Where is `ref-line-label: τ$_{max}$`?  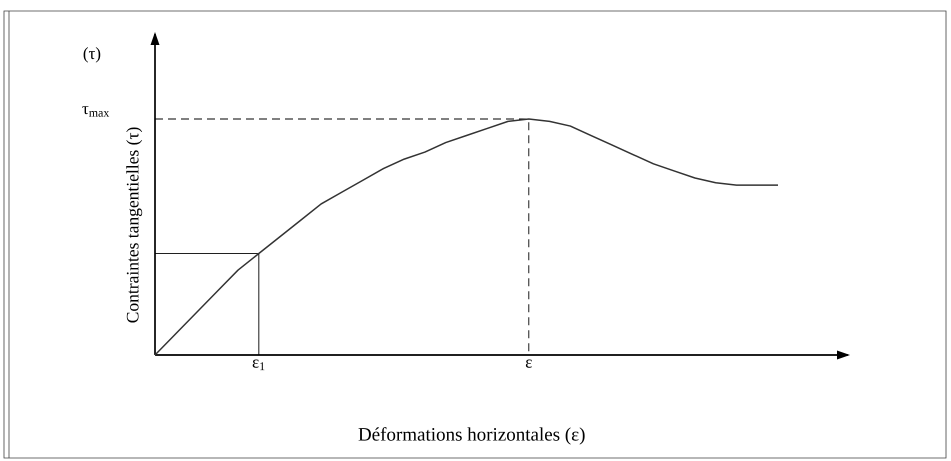
ref-line-label: τ$_{max}$ is located at coordinates (96, 111).